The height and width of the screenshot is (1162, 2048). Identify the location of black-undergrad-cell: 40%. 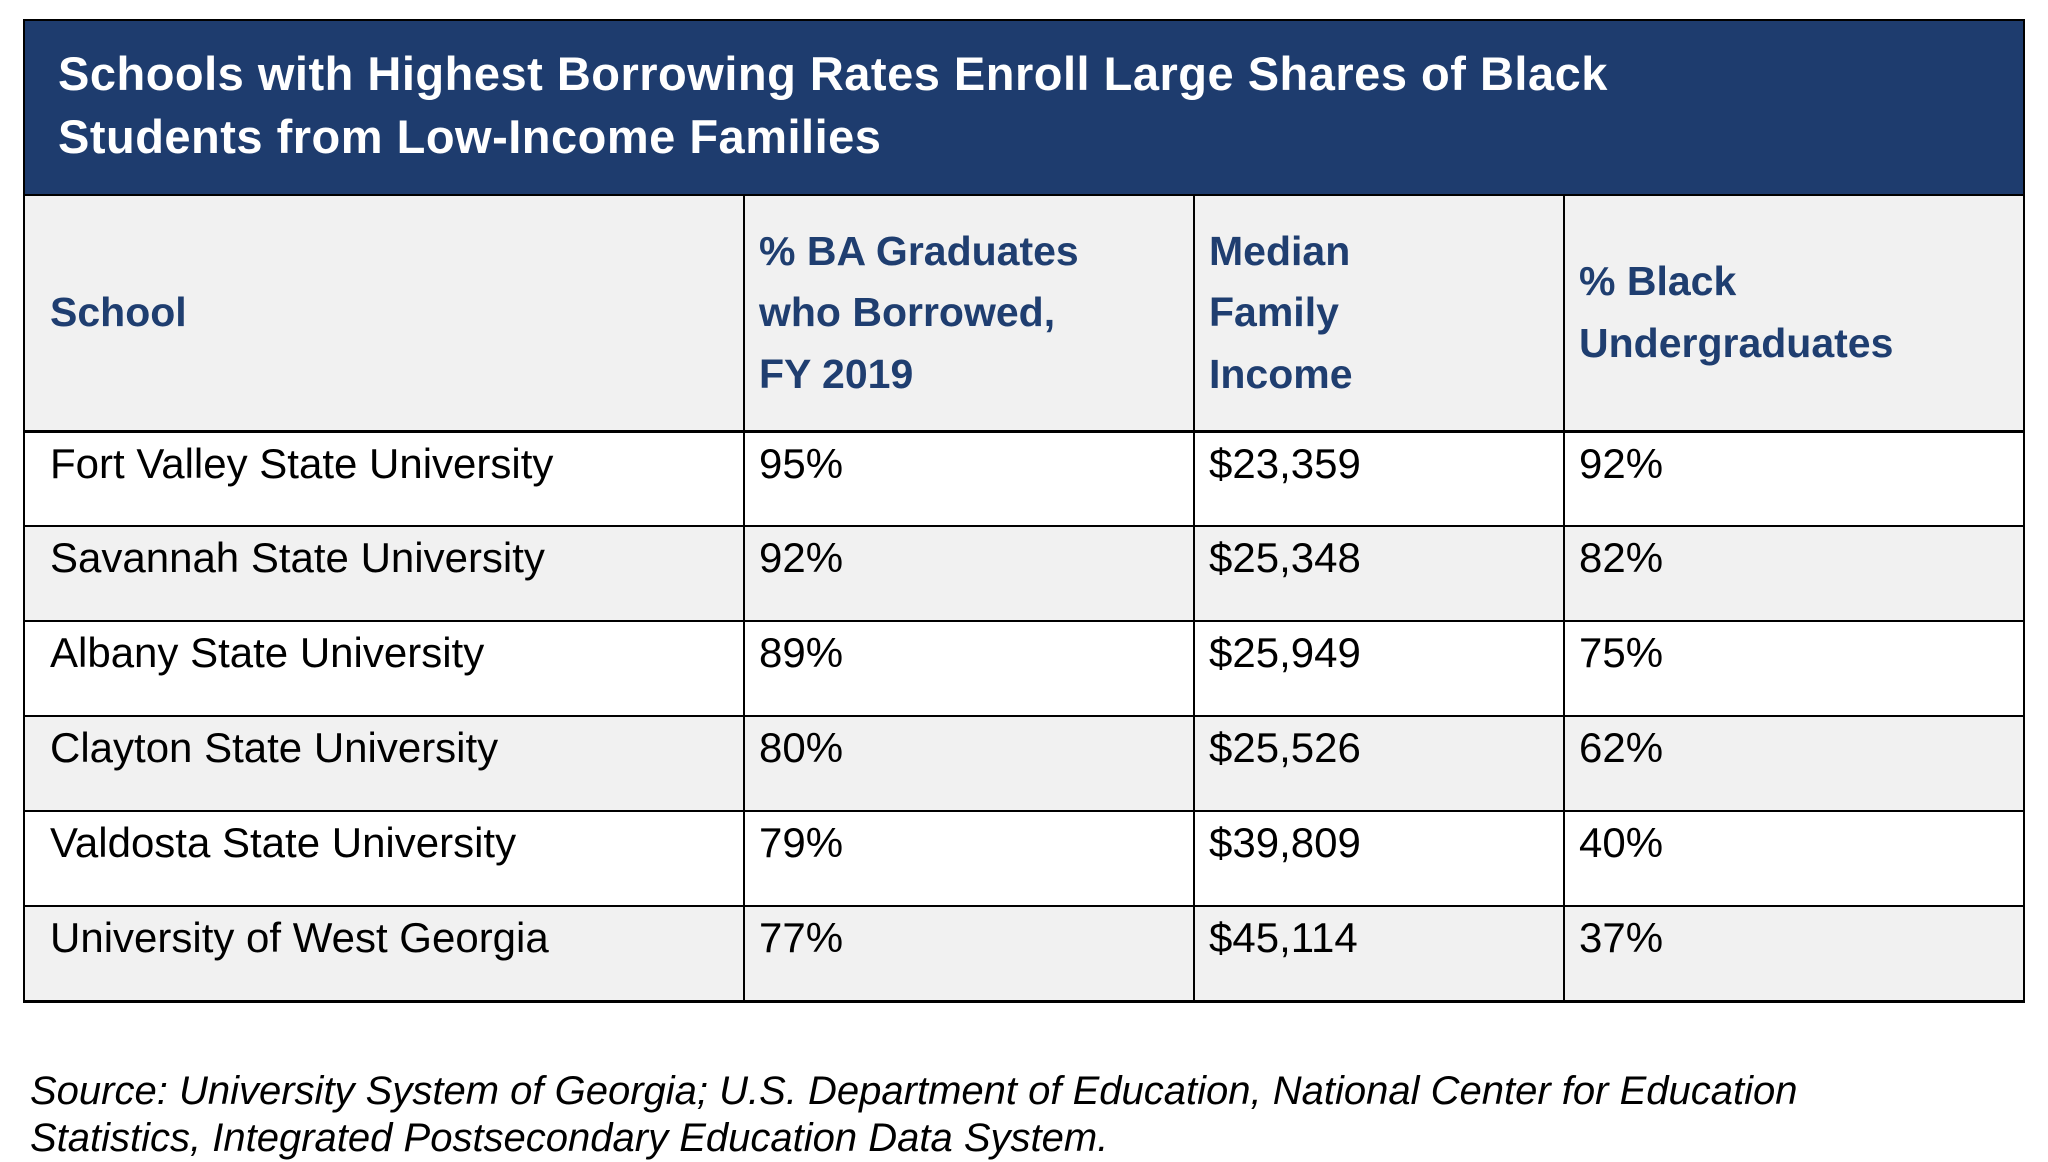
(1794, 858).